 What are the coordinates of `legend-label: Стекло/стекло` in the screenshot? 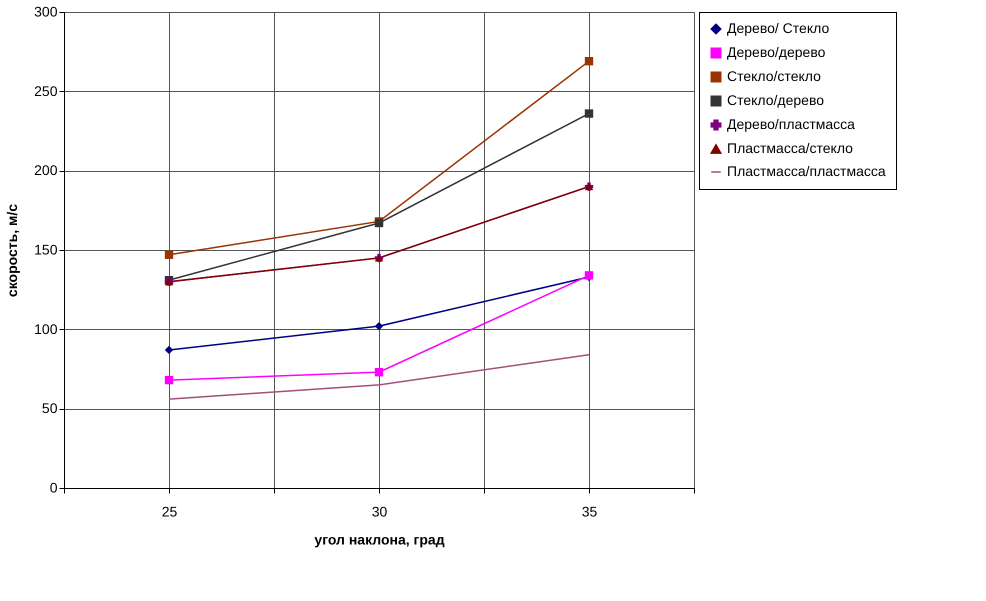 It's located at (774, 76).